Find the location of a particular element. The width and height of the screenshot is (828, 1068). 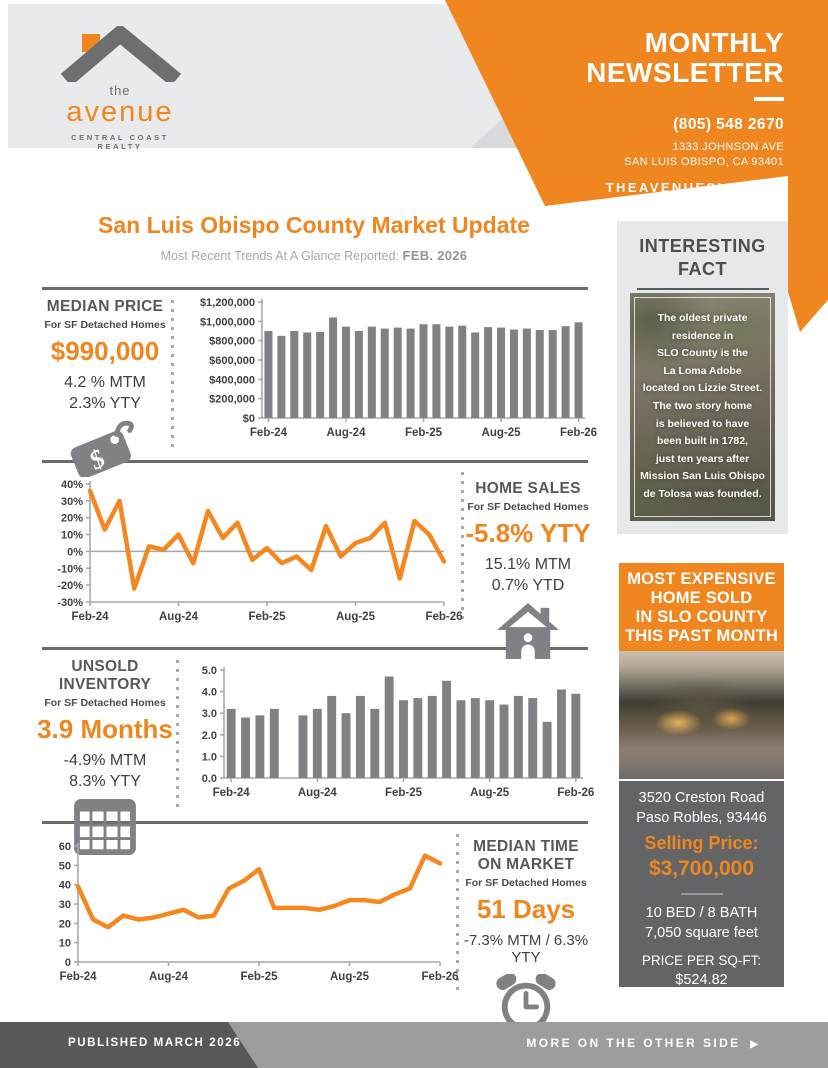

stat-value: 51 Days is located at coordinates (526, 908).